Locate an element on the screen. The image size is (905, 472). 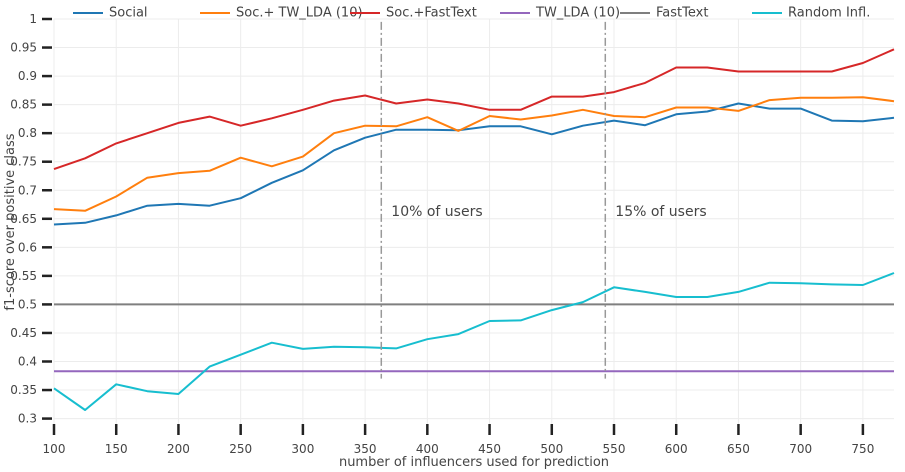
x-tick-label: 100 is located at coordinates (54, 449).